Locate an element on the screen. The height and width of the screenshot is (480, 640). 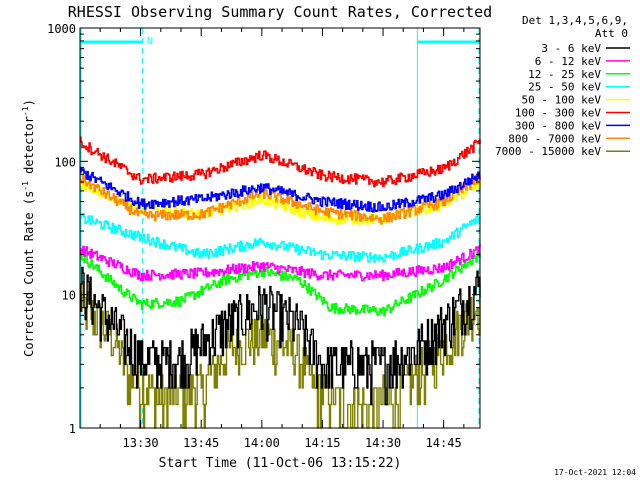
timestamp: 17-Oct-2021 12:04 is located at coordinates (595, 472).